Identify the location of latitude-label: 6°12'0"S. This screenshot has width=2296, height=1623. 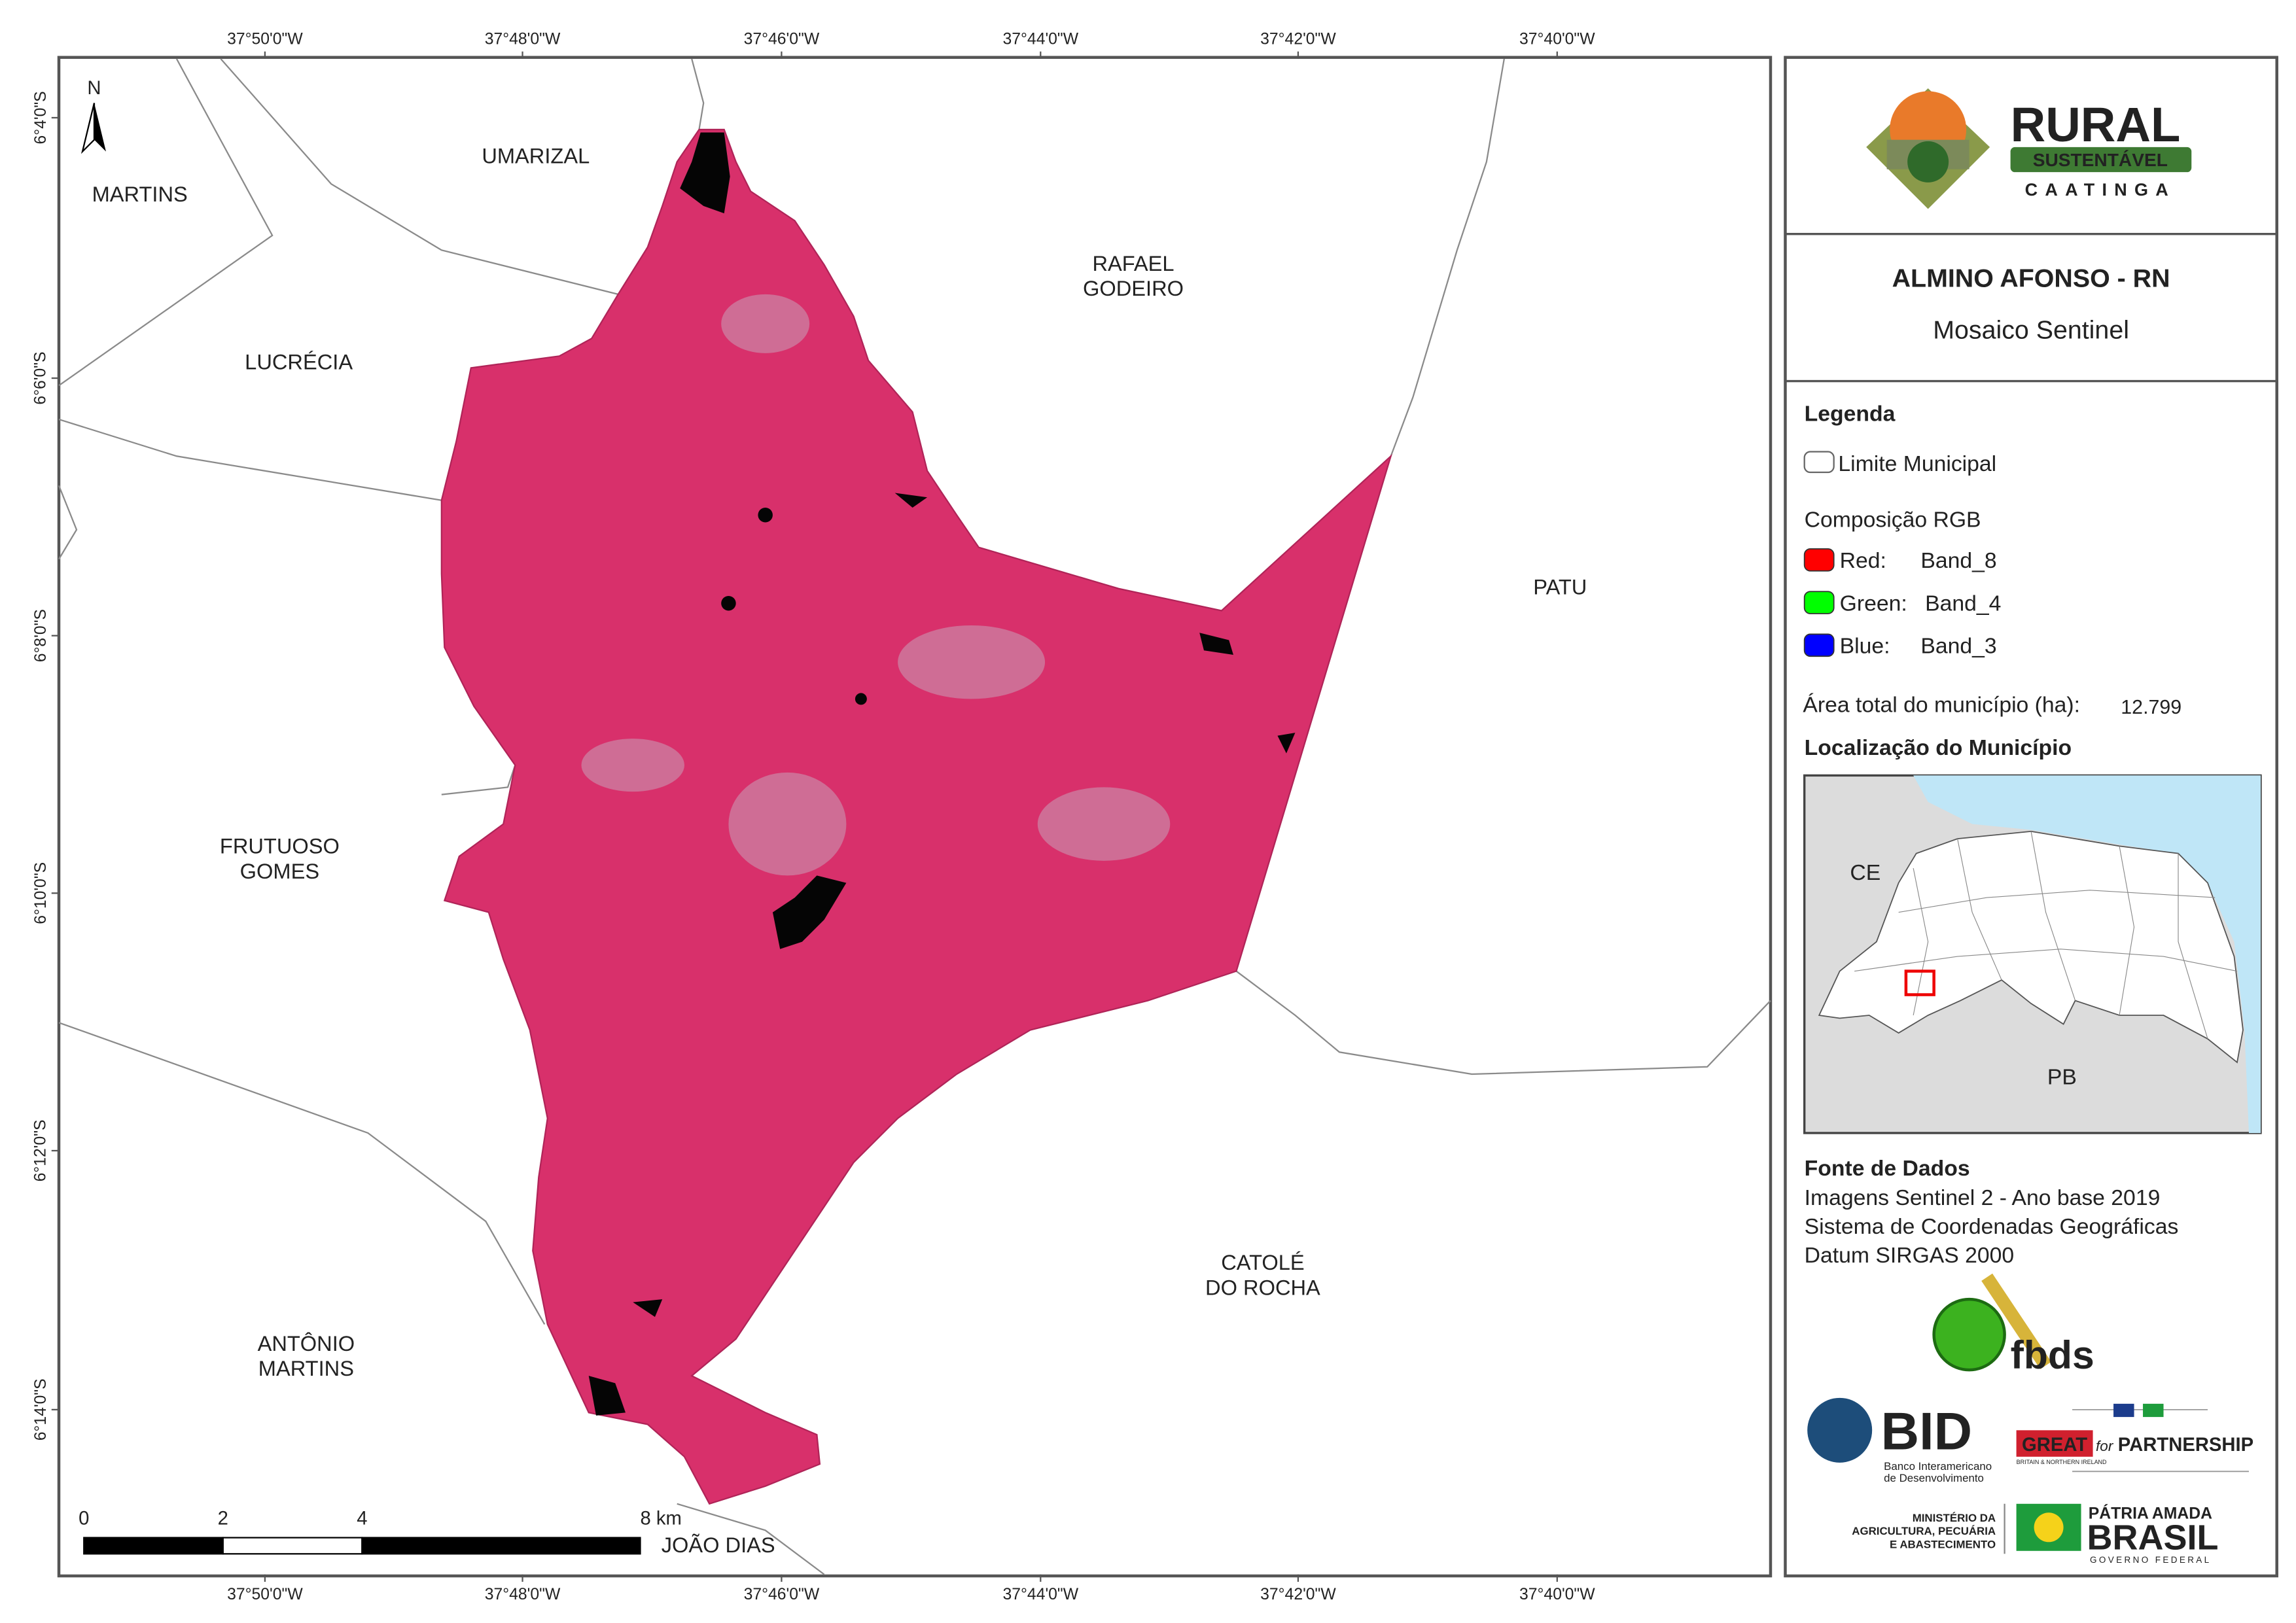
(41, 1151).